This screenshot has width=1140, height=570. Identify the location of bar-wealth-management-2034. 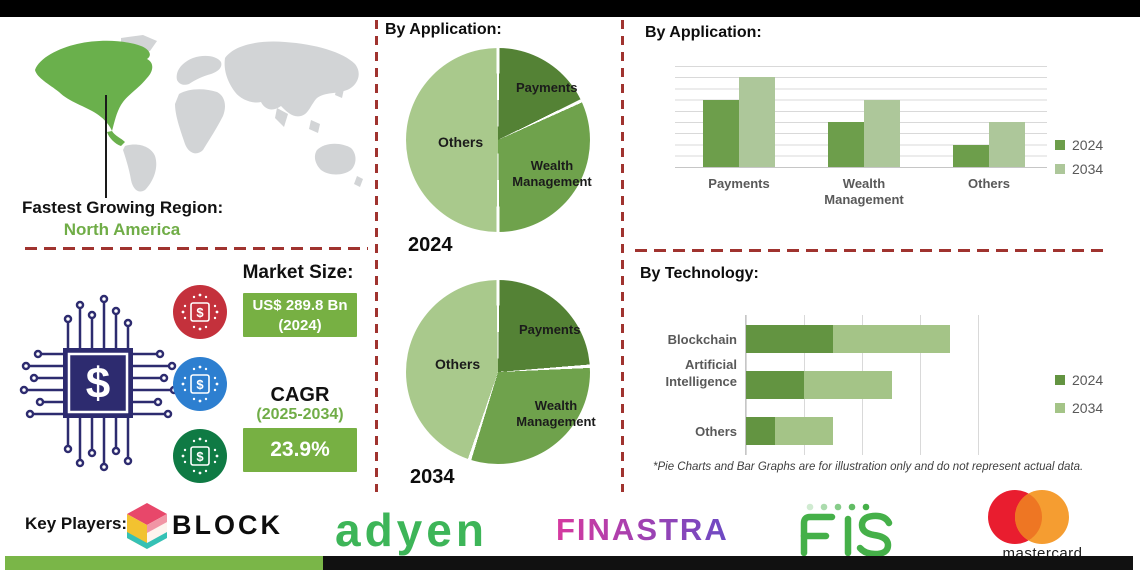
(882, 133).